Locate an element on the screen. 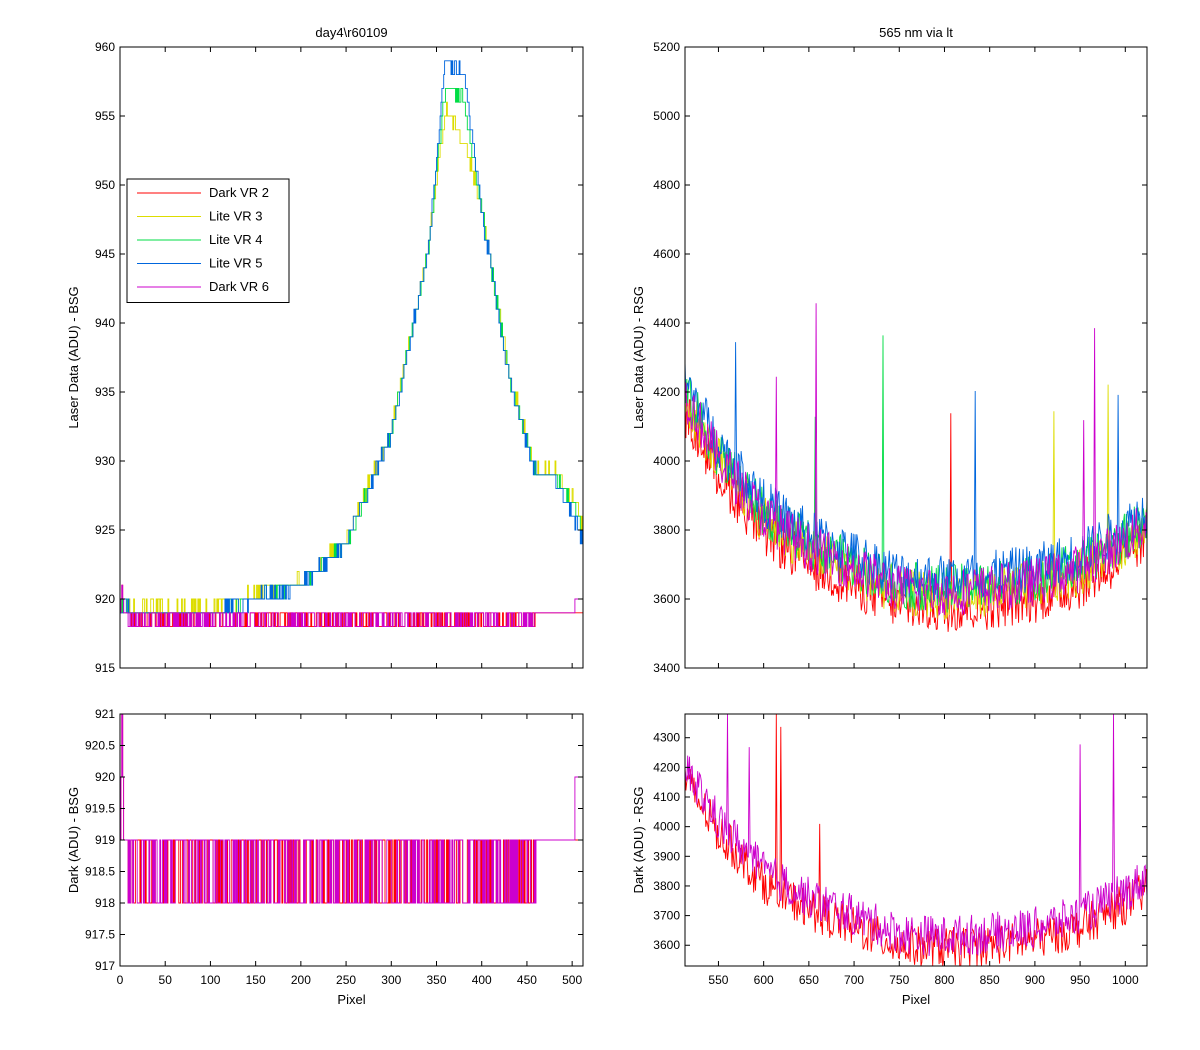 The image size is (1200, 1050). legend-entry: Dark VR 6 is located at coordinates (239, 286).